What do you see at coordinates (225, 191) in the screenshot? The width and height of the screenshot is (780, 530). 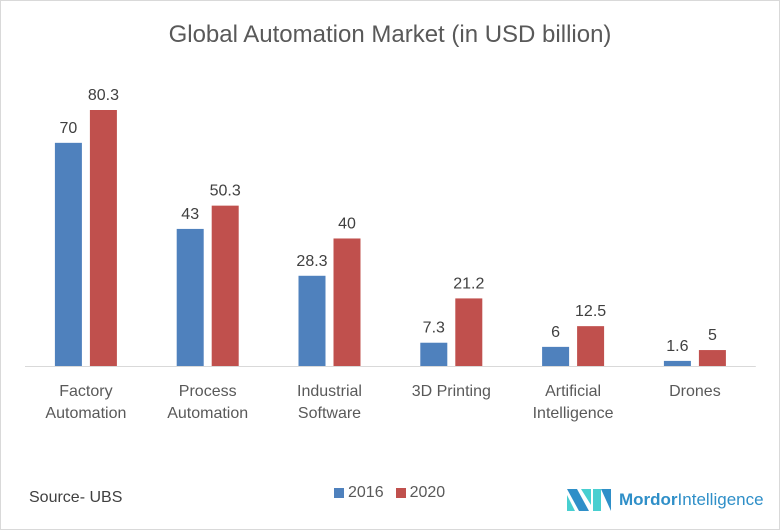 I see `data-label-2020: 50.3` at bounding box center [225, 191].